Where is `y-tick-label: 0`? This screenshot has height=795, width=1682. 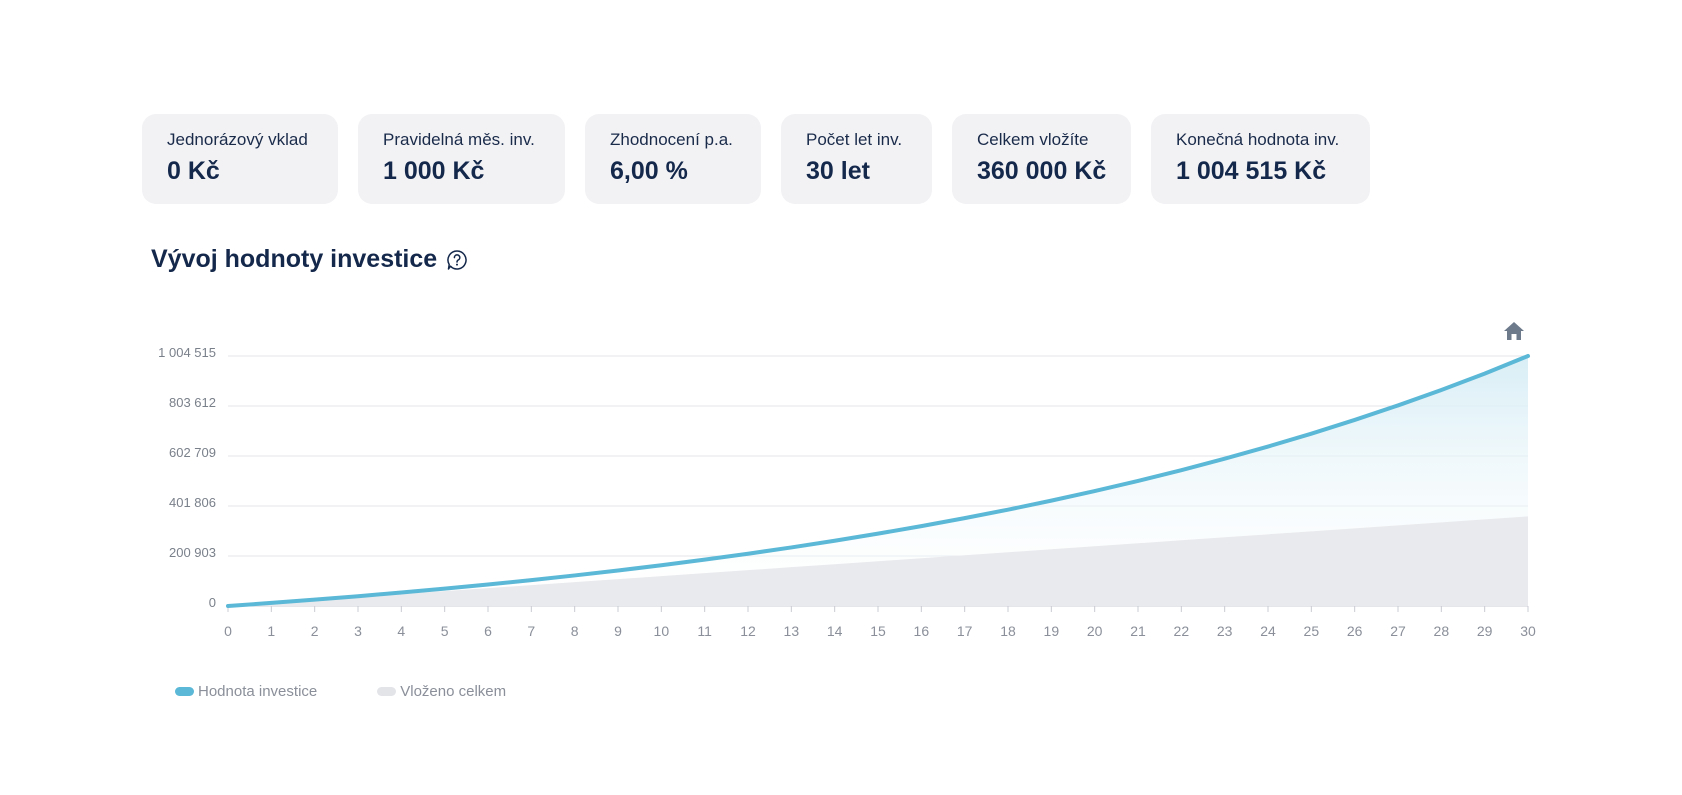 y-tick-label: 0 is located at coordinates (212, 602).